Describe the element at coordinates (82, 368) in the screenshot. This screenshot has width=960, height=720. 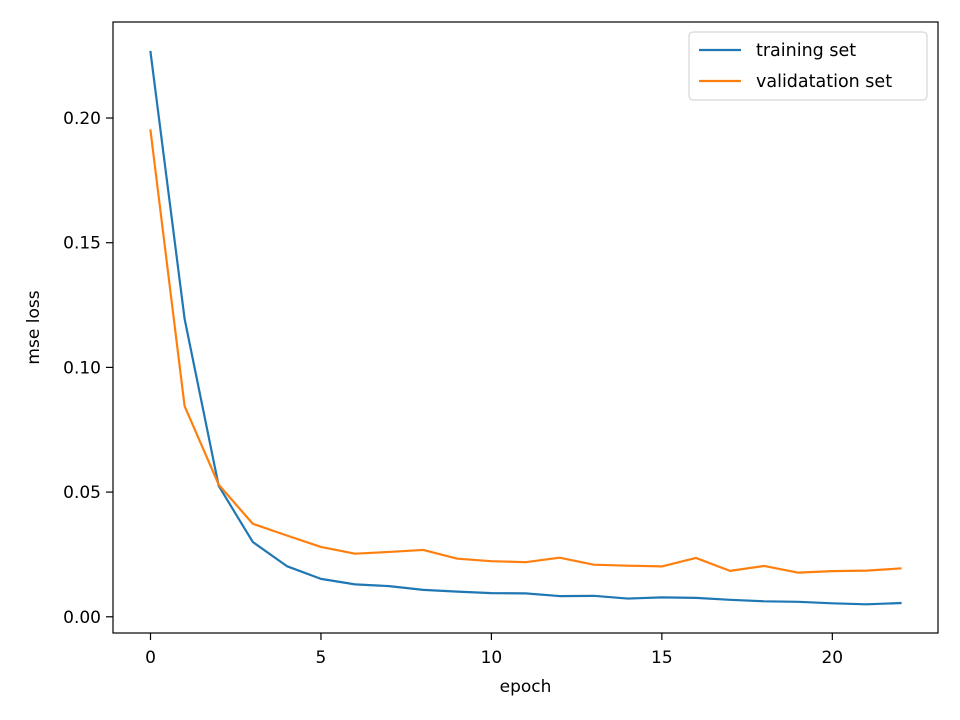
I see `y-tick-label: 0.10` at that location.